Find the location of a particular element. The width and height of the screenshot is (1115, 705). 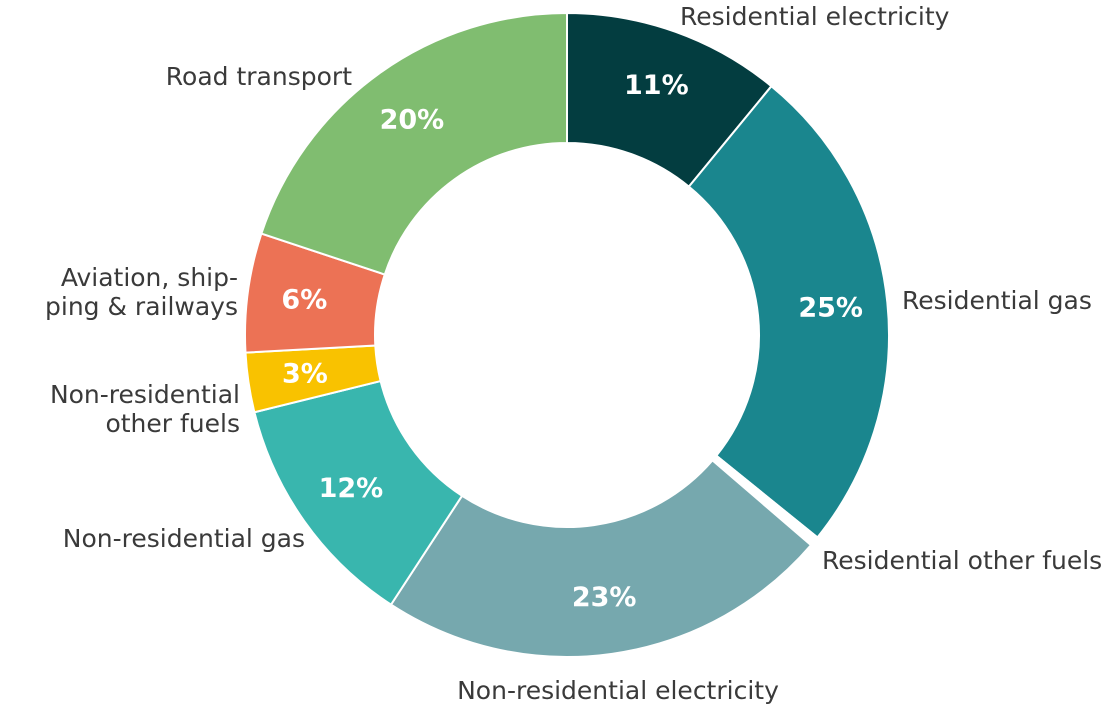

category-label-aviation-ship-ping-railways: Aviation, ship-ping & railways is located at coordinates (141, 292).